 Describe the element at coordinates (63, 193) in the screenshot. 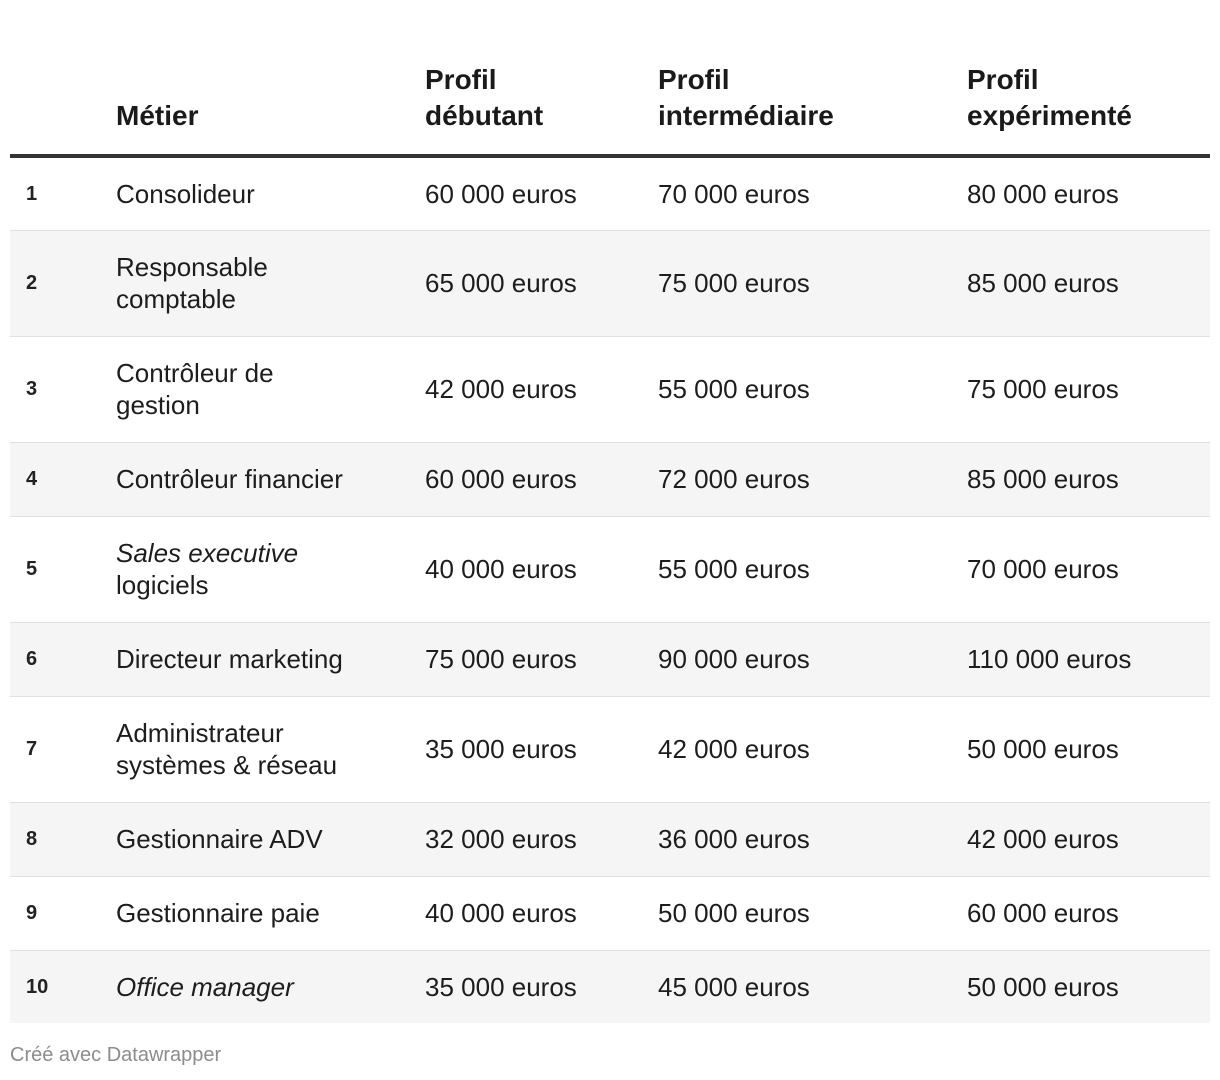

I see `row-rank: 1` at that location.